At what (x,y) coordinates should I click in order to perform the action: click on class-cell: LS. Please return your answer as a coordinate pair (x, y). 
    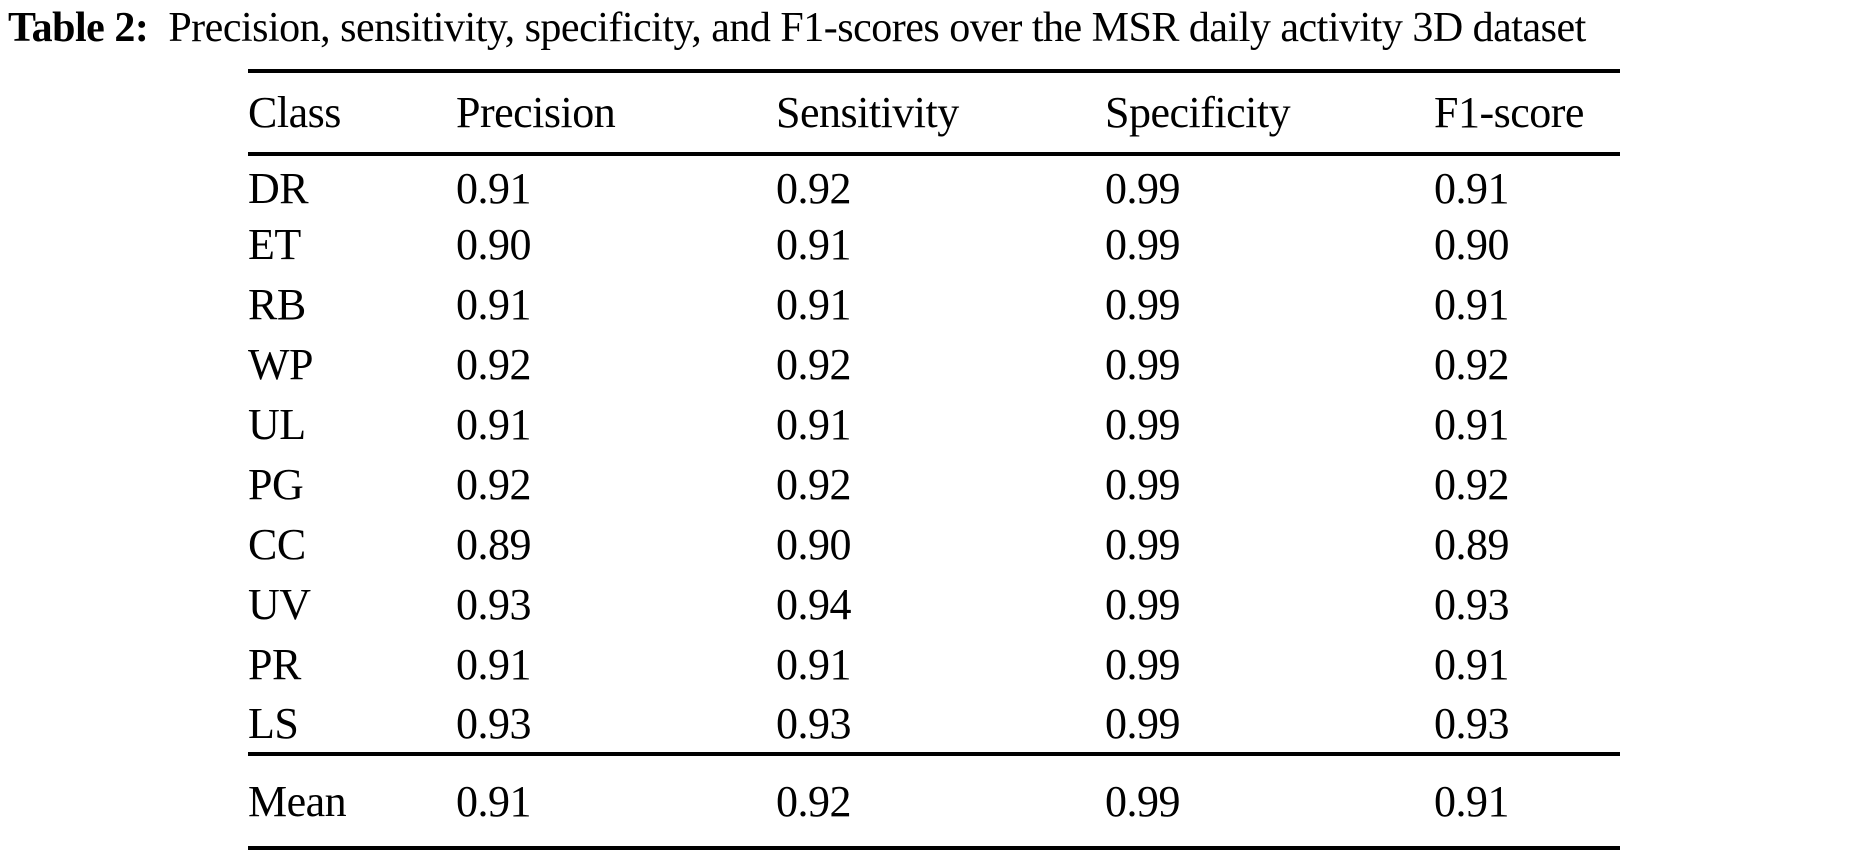
    Looking at the image, I should click on (273, 723).